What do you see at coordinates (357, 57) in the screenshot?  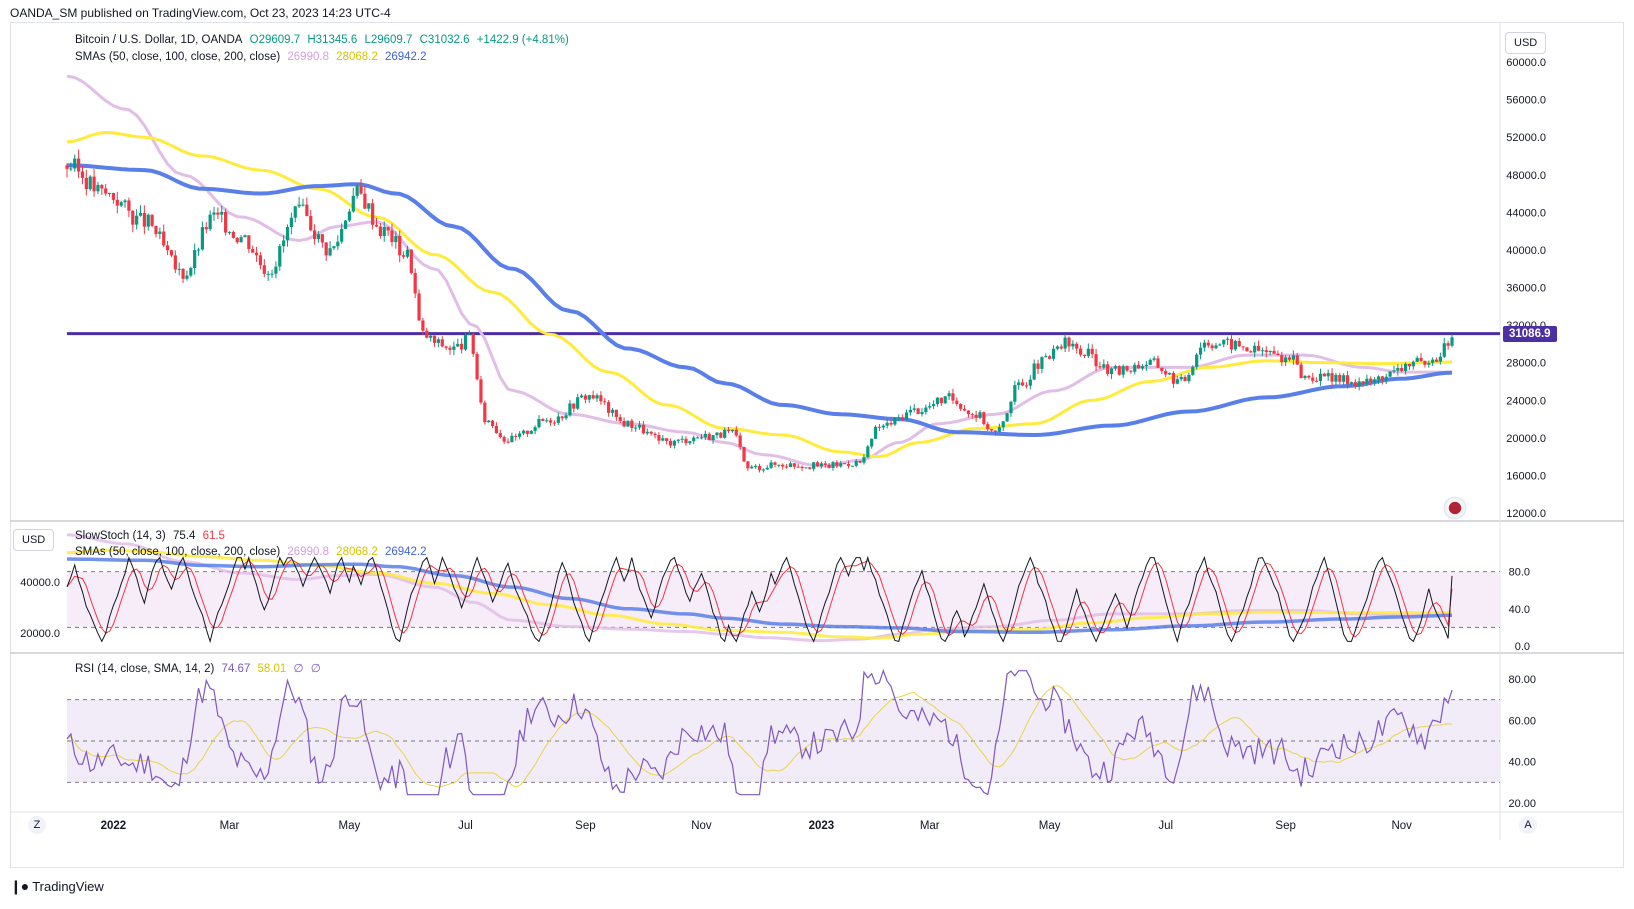 I see `sma100-value: 28068.2` at bounding box center [357, 57].